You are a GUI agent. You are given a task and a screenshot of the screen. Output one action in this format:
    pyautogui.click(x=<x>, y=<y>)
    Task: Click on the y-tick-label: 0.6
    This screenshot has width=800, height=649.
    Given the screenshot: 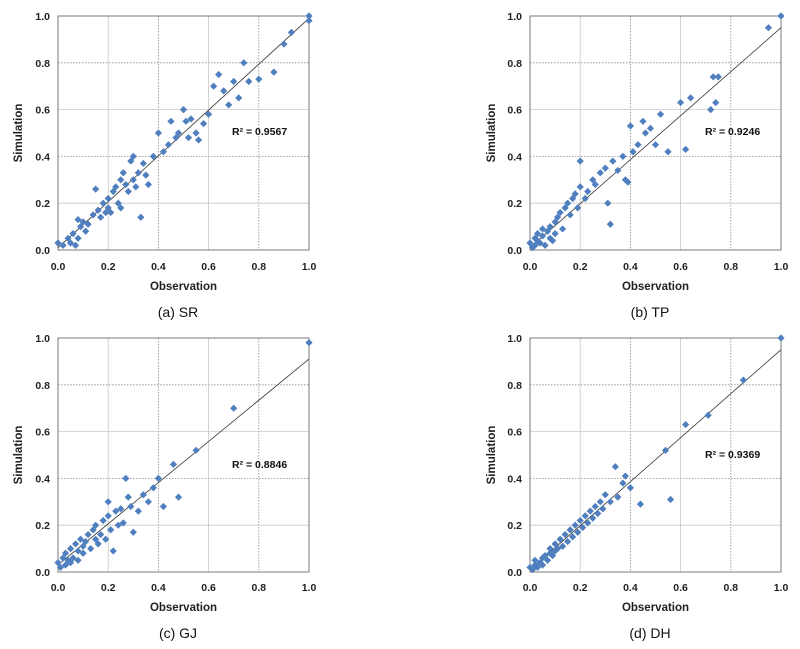 What is the action you would take?
    pyautogui.click(x=42, y=433)
    